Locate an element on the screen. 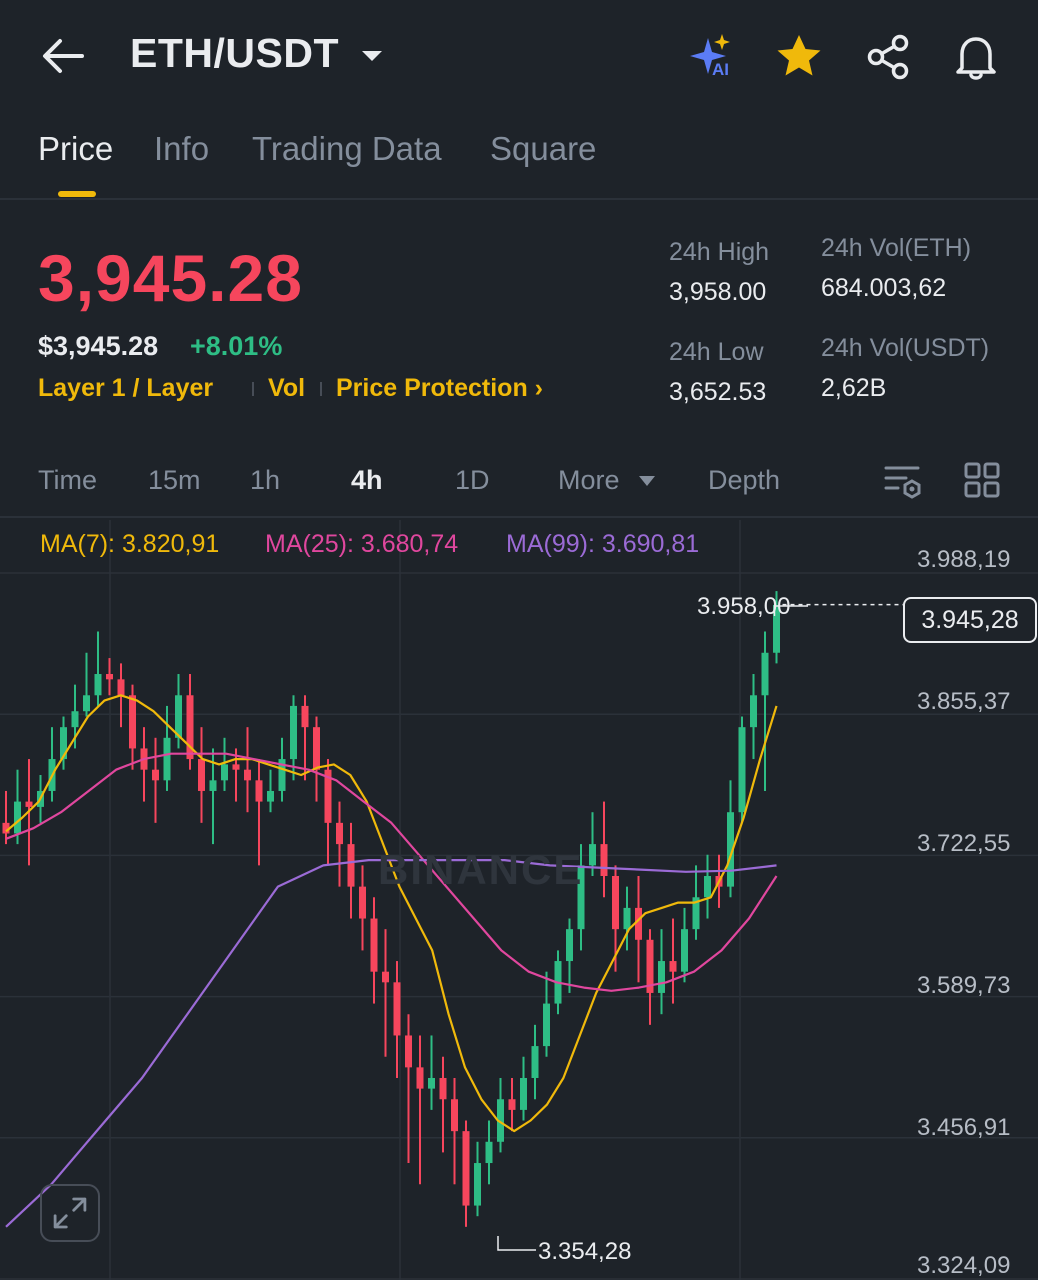  usd-price: $3,945.28 is located at coordinates (98, 346).